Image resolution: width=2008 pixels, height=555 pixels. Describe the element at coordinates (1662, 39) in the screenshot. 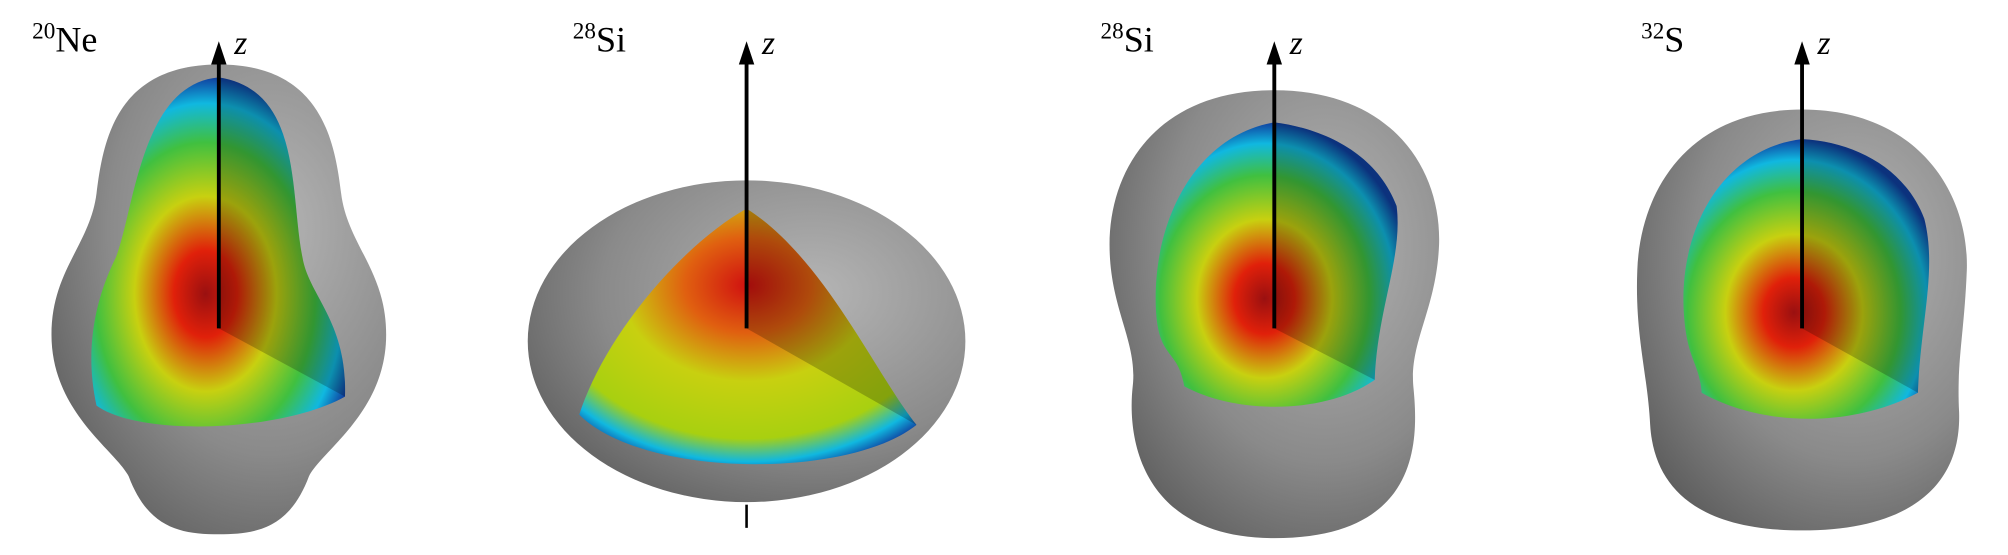

I see `nucleus-label: 32S` at that location.